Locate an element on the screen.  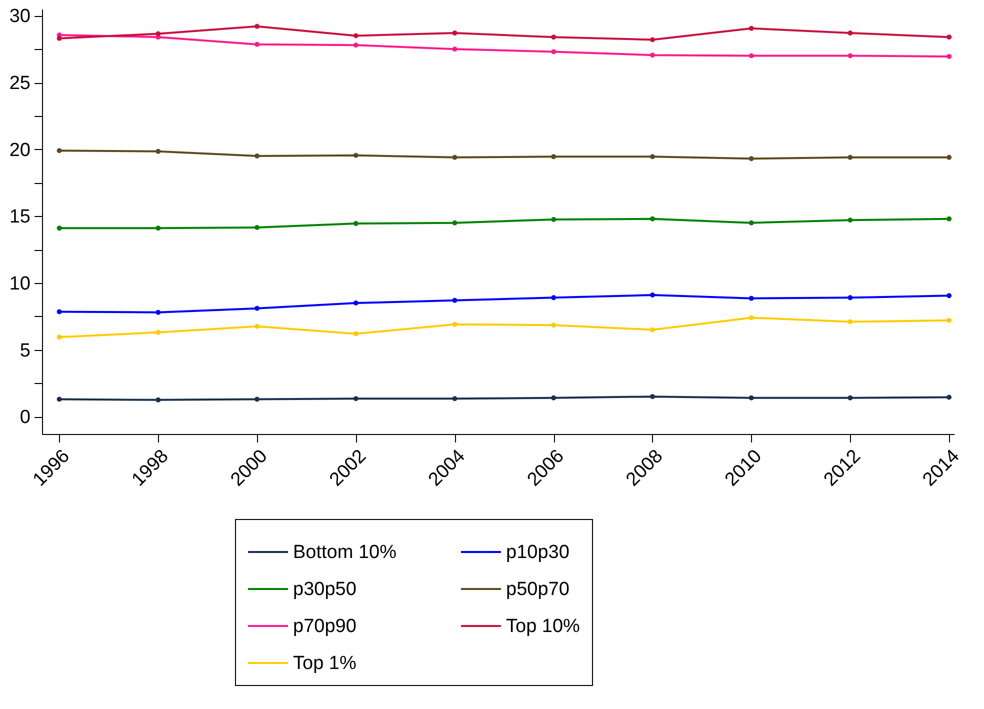
legend-label: Top 10% is located at coordinates (543, 626).